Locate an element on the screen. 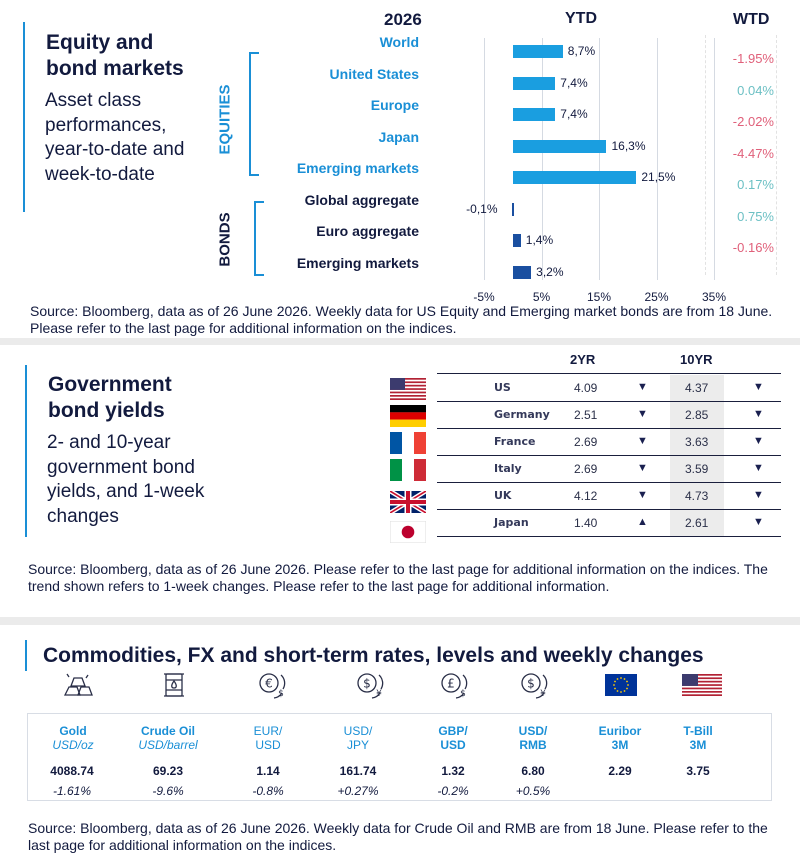 This screenshot has width=800, height=860. item-change: -0.8% is located at coordinates (268, 791).